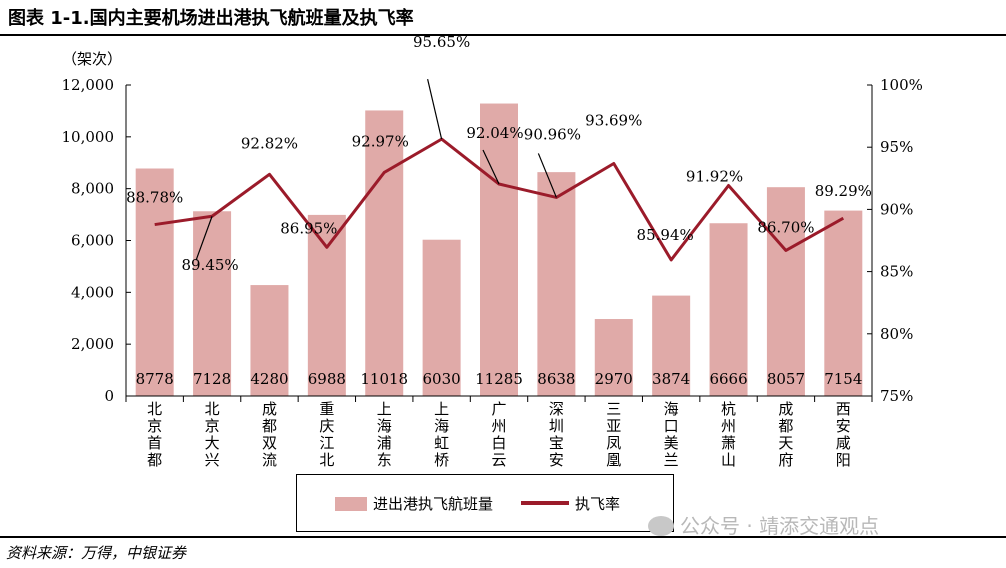 This screenshot has height=568, width=1006. Describe the element at coordinates (269, 379) in the screenshot. I see `bar-value-label-2: 4280` at that location.